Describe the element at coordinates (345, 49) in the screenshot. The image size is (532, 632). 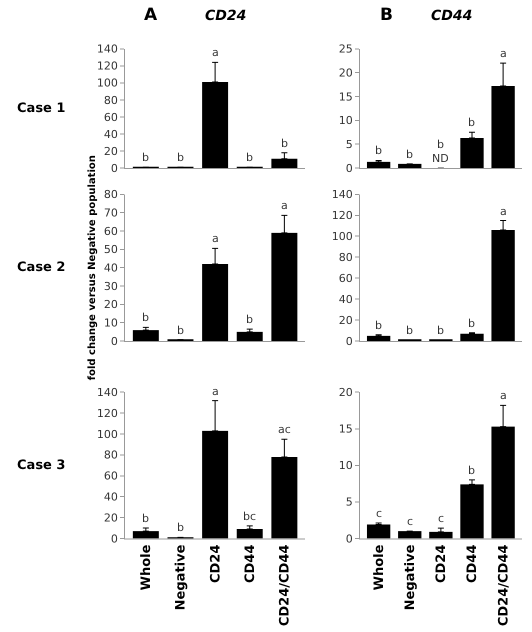
I see `y-tick-label: 25` at that location.